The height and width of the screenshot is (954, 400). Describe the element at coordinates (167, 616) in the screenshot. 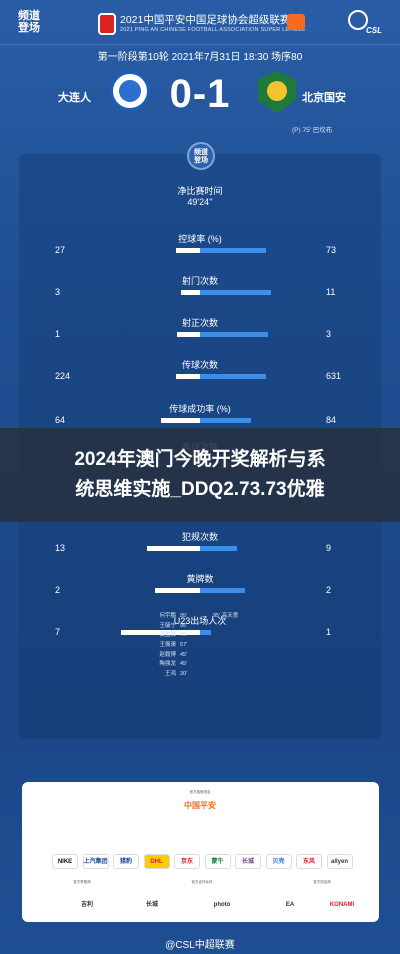

I see `u23-player-name: 何宇鹏` at that location.